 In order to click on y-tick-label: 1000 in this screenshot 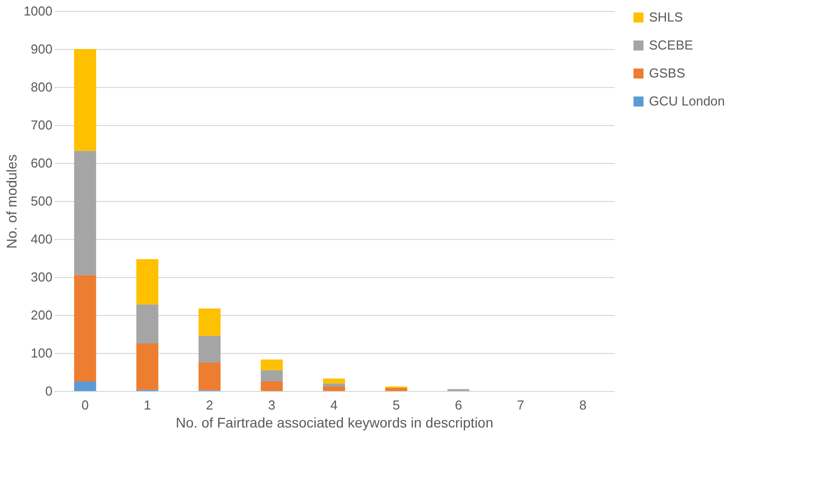, I will do `click(38, 11)`.